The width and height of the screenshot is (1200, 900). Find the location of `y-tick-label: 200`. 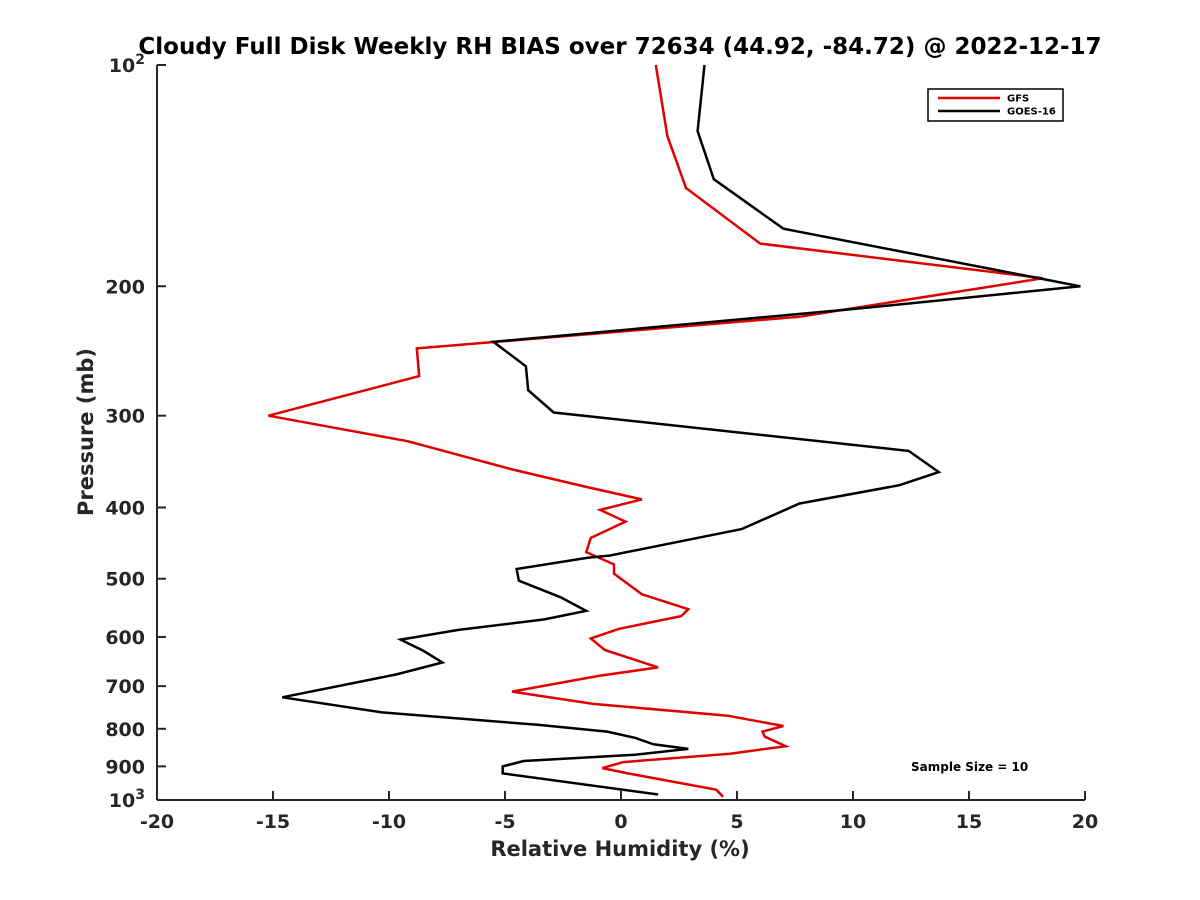

y-tick-label: 200 is located at coordinates (125, 287).